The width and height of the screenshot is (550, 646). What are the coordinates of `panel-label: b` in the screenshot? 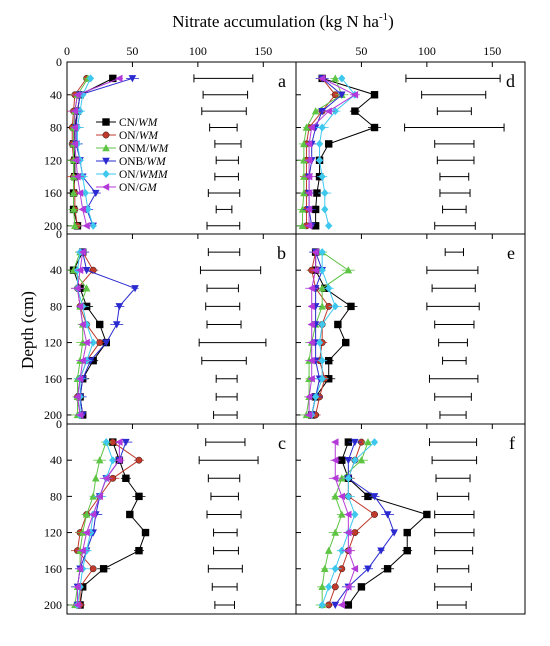 It's located at (281, 253).